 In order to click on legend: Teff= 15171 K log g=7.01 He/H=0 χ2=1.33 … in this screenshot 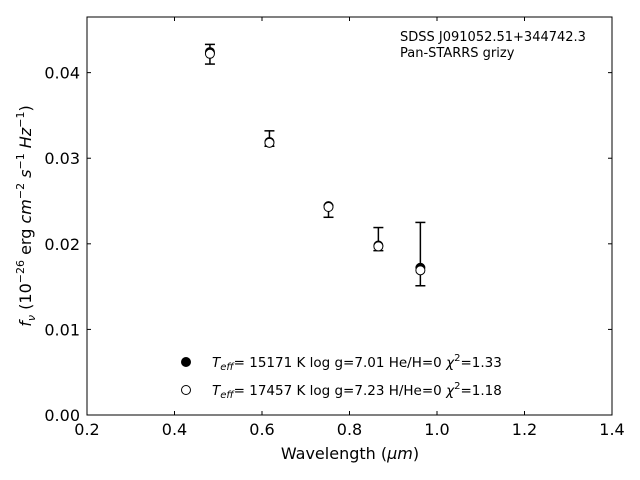, I will do `click(341, 377)`.